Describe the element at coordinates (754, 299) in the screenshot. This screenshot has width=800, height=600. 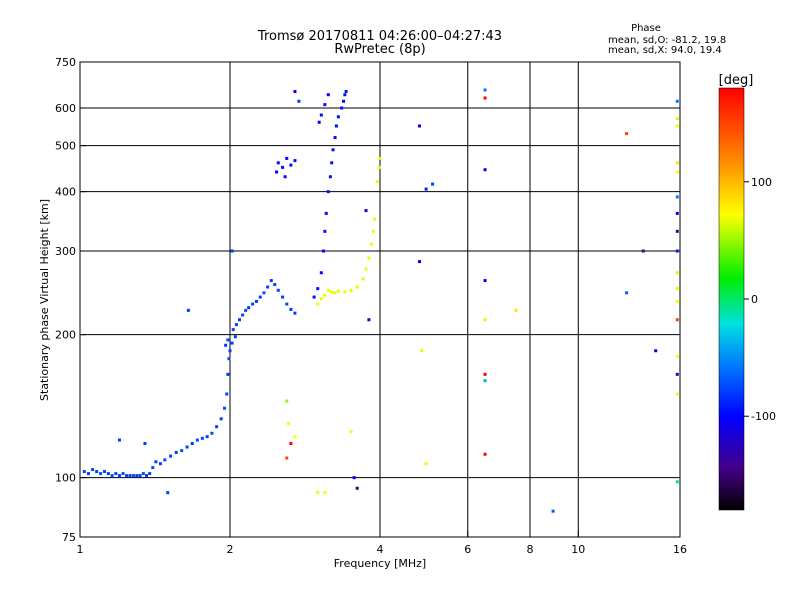
I see `colorbar-tick-label: 0` at that location.